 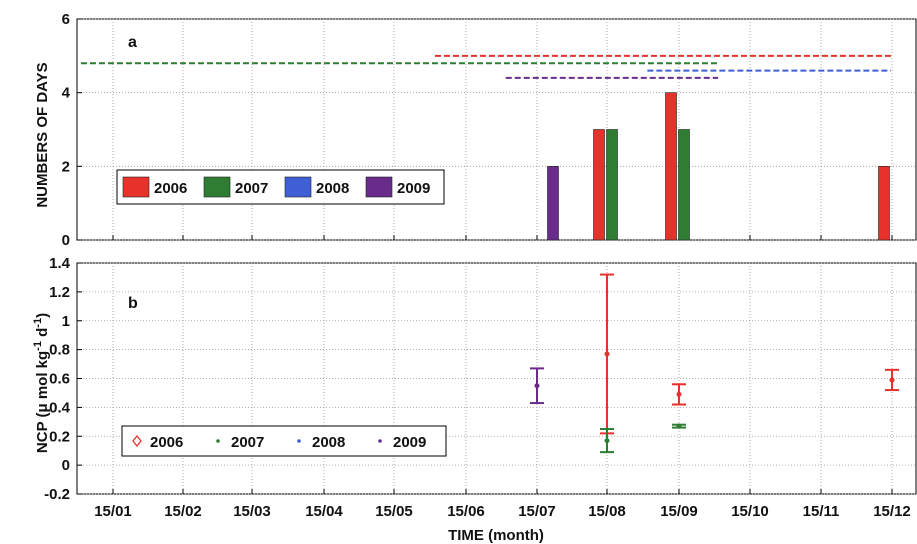 What do you see at coordinates (42, 134) in the screenshot?
I see `panel-a-y-axis-title: NUMBERS OF DAYS` at bounding box center [42, 134].